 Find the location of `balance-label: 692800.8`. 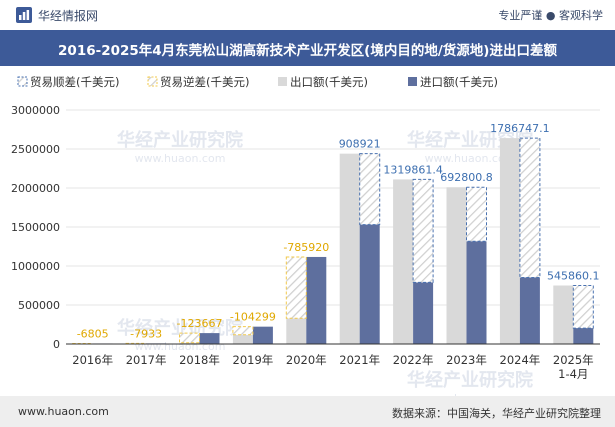

balance-label: 692800.8 is located at coordinates (466, 177).